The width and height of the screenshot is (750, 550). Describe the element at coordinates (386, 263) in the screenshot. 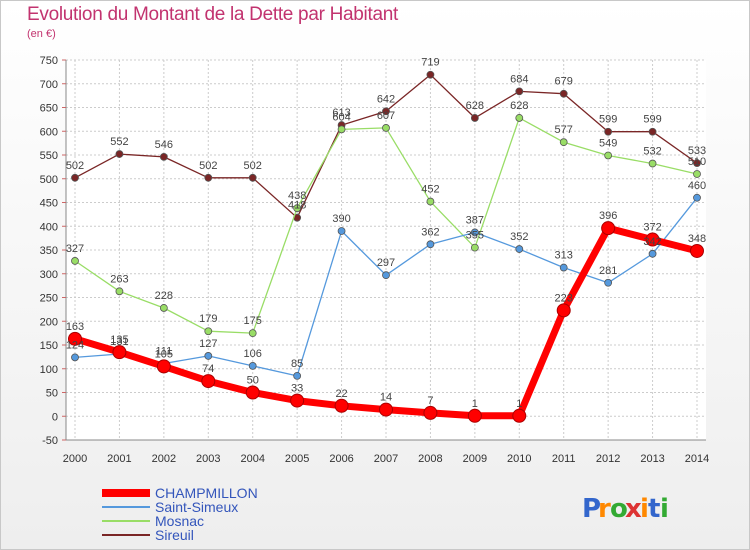

I see `data-label-saint-simeux: 297` at that location.